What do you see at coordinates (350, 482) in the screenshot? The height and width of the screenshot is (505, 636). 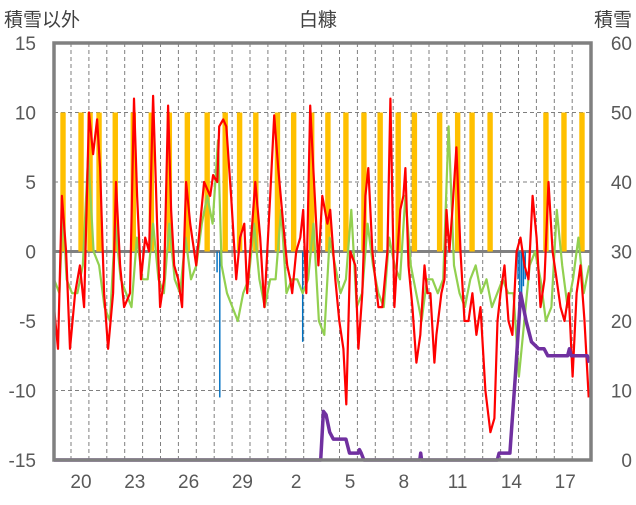 I see `x-tick-label: 5` at bounding box center [350, 482].